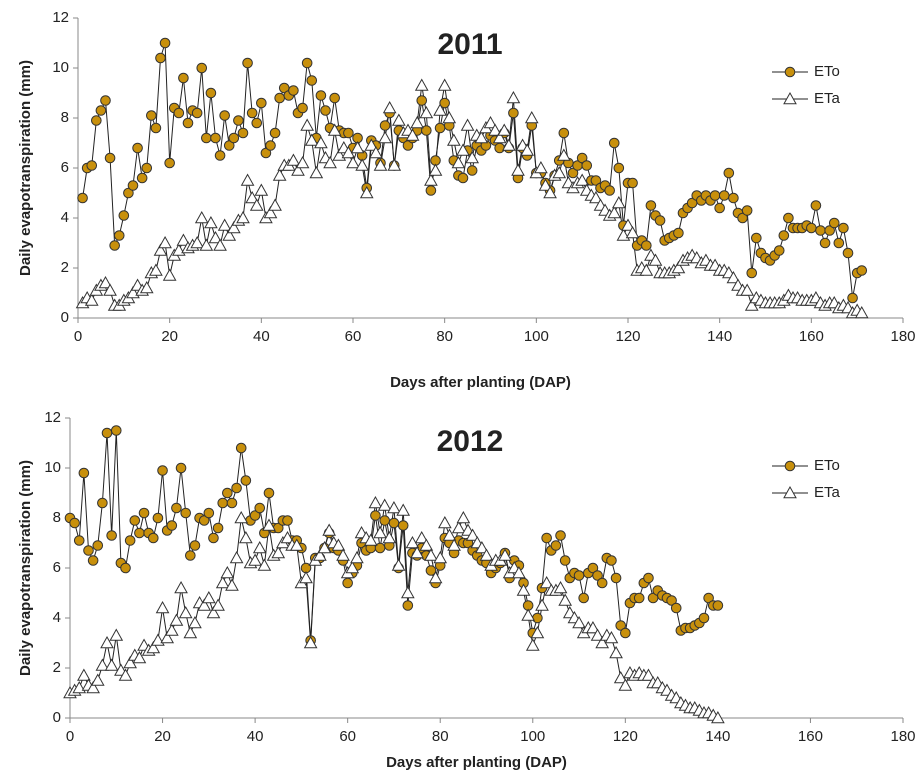 Image resolution: width=920 pixels, height=776 pixels. Describe the element at coordinates (57, 517) in the screenshot. I see `y-tick-label: 8` at that location.